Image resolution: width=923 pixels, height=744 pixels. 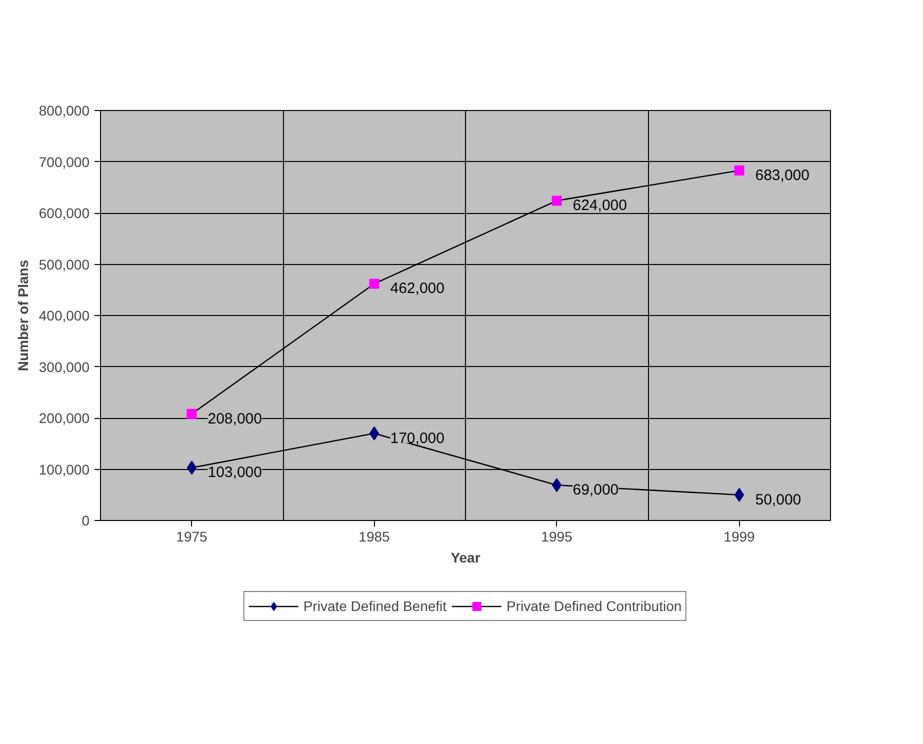 What do you see at coordinates (417, 438) in the screenshot?
I see `data-label: 170,000` at bounding box center [417, 438].